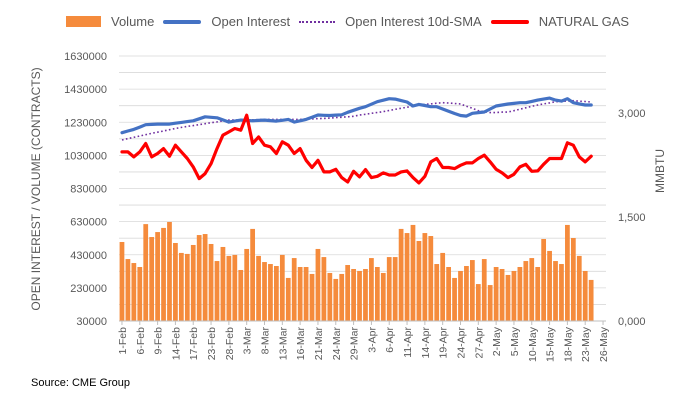 The width and height of the screenshot is (688, 409). Describe the element at coordinates (319, 344) in the screenshot. I see `x-tick-label: 21-Mar` at that location.